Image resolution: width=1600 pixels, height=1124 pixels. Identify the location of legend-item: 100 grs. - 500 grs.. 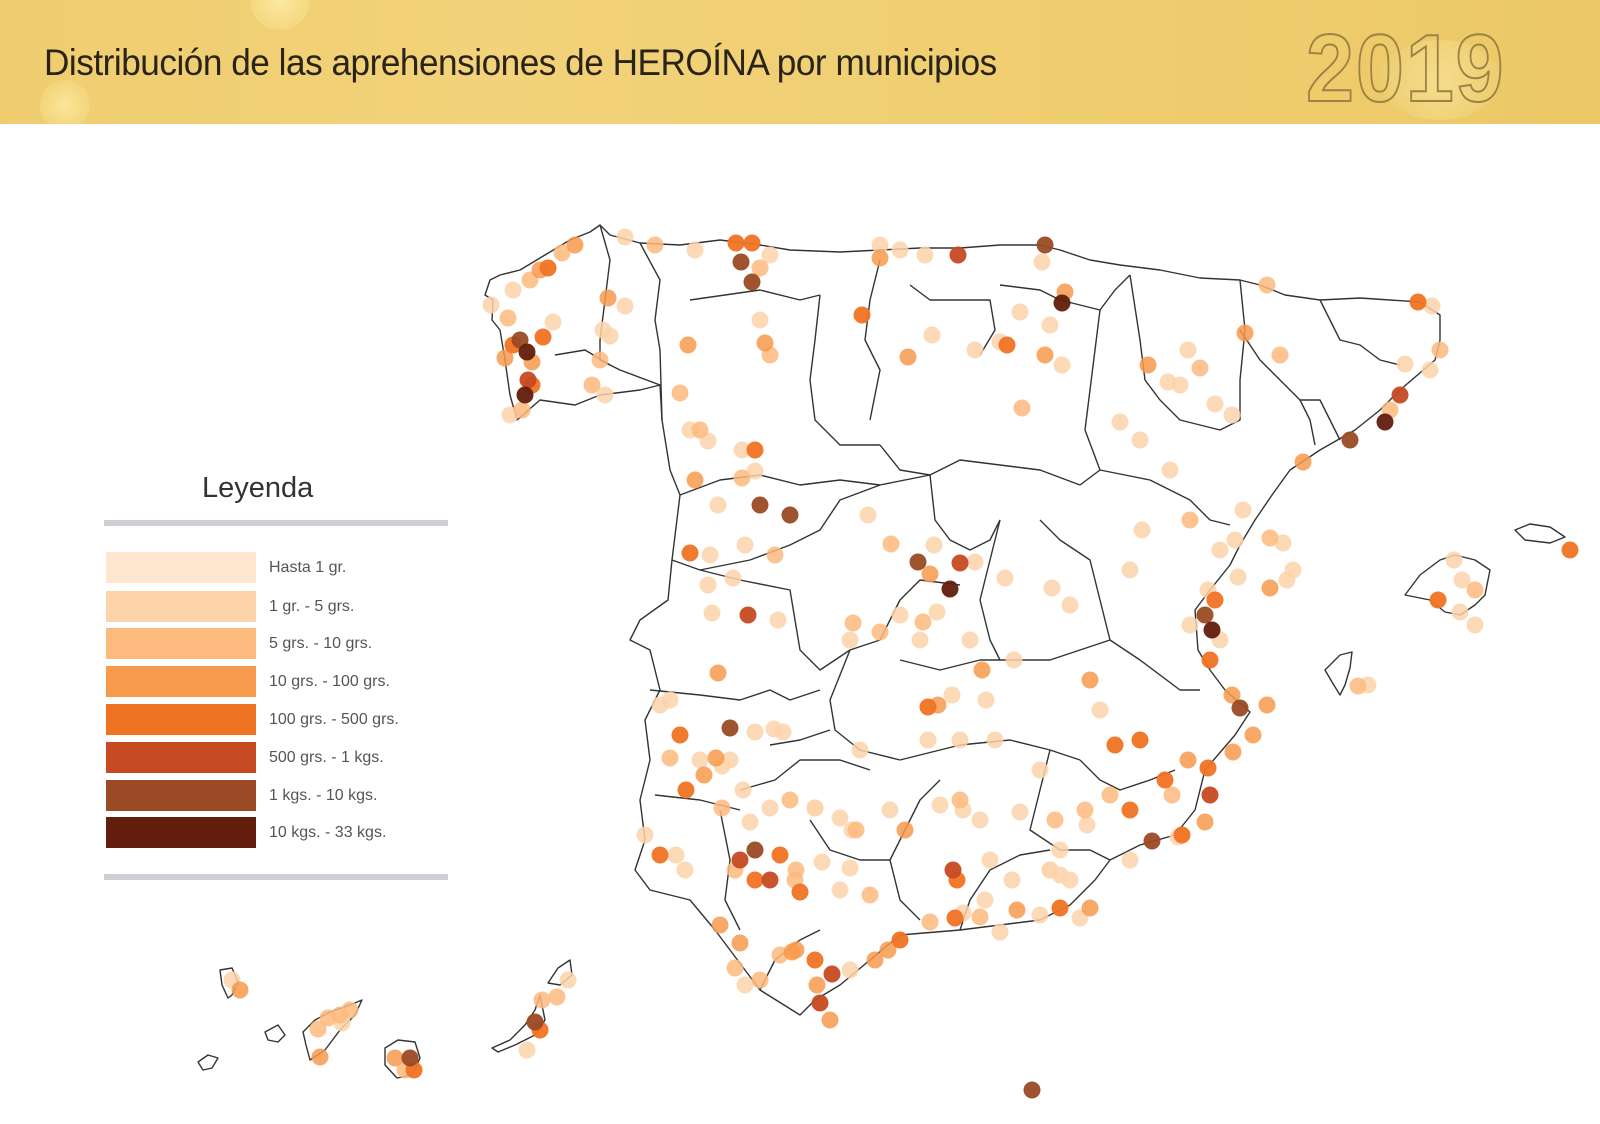
(277, 720).